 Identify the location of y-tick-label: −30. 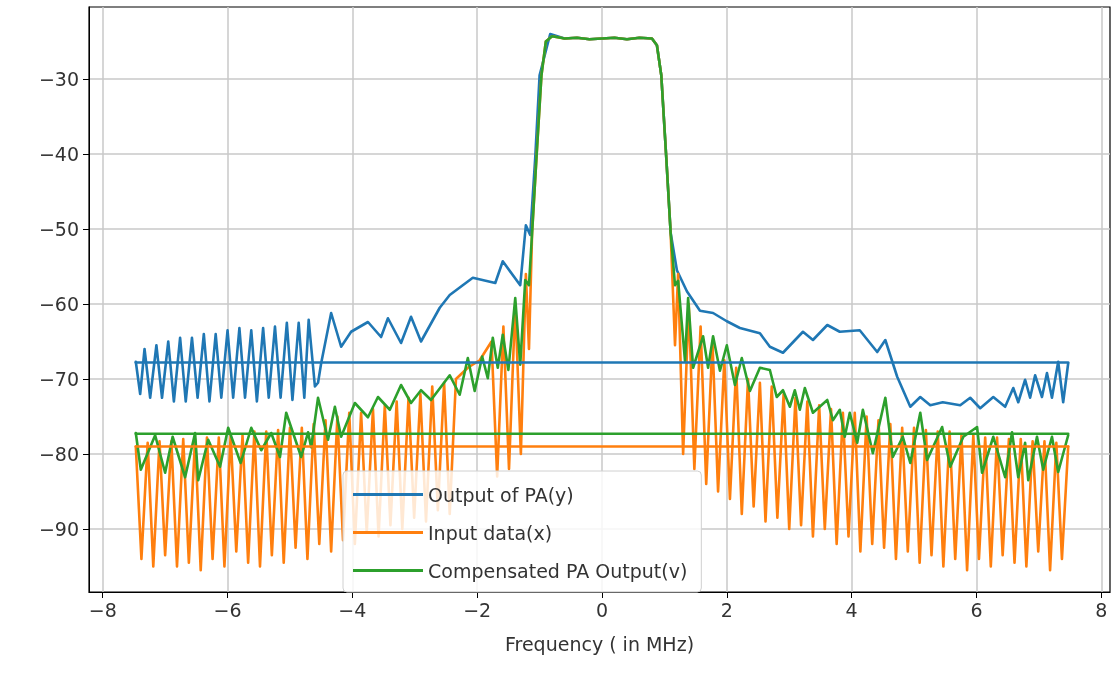
(58, 79).